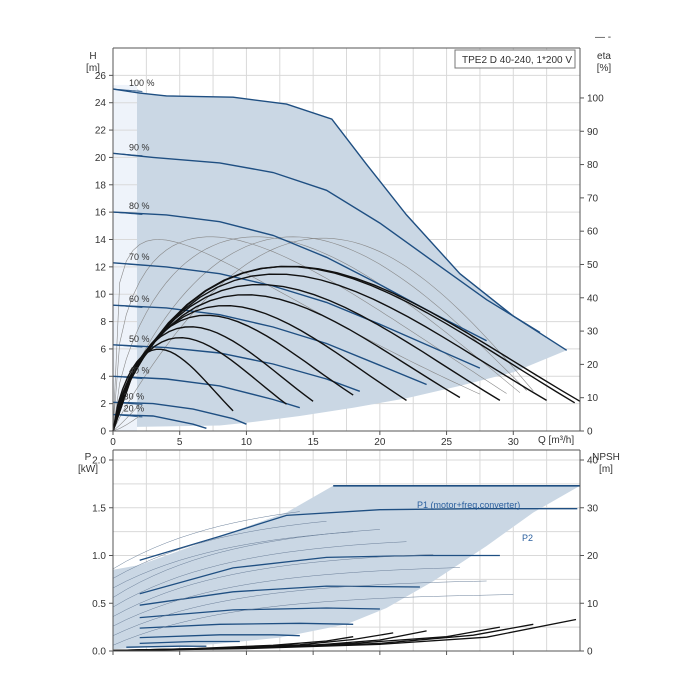 The width and height of the screenshot is (700, 700). I want to click on power-axis-title: P, so click(88, 457).